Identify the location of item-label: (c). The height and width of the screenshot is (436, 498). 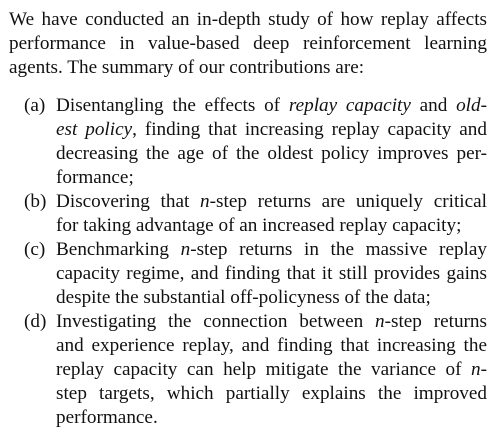
(35, 249).